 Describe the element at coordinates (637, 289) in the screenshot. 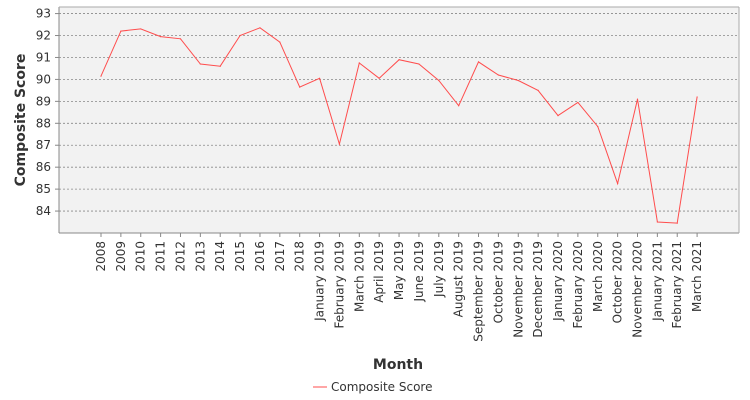

I see `x-tick-label: November 2020` at that location.